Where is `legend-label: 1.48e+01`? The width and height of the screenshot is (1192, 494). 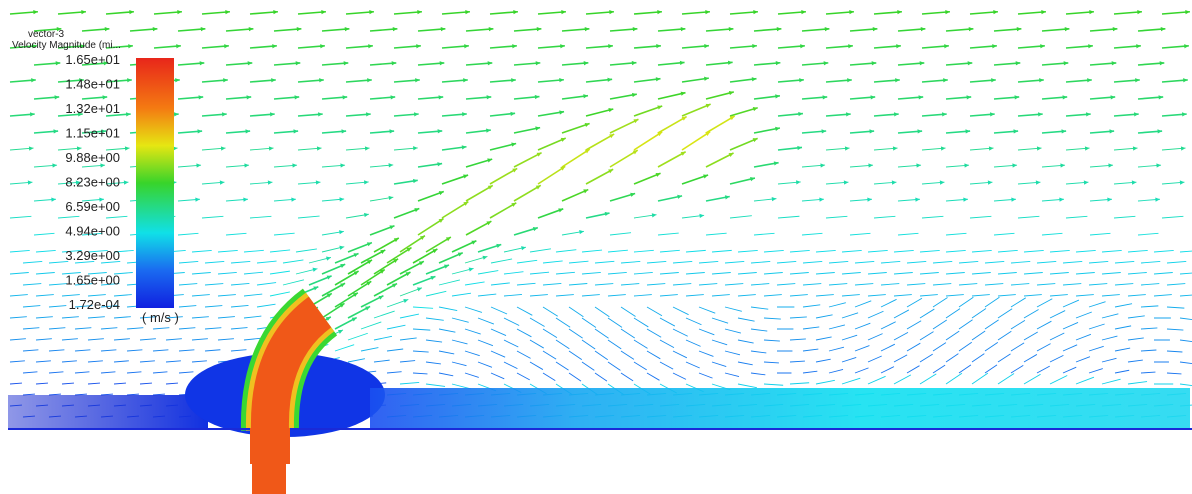
legend-label: 1.48e+01 is located at coordinates (92, 84).